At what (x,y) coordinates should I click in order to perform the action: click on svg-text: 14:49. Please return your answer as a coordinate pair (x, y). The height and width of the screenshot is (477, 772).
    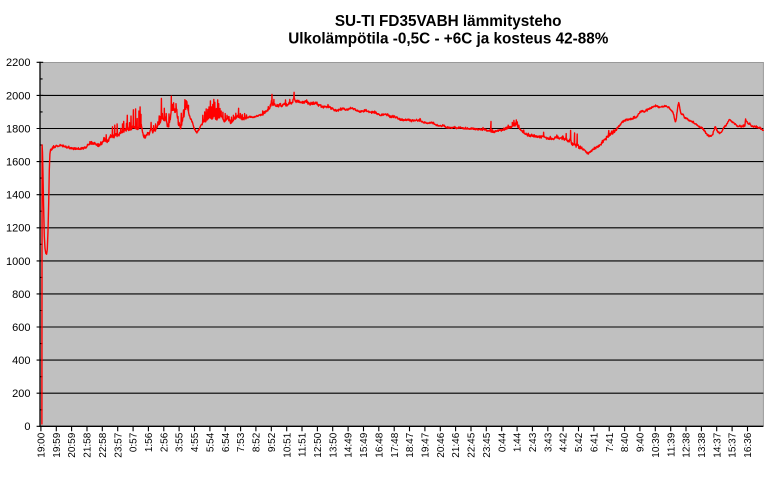
    Looking at the image, I should click on (349, 444).